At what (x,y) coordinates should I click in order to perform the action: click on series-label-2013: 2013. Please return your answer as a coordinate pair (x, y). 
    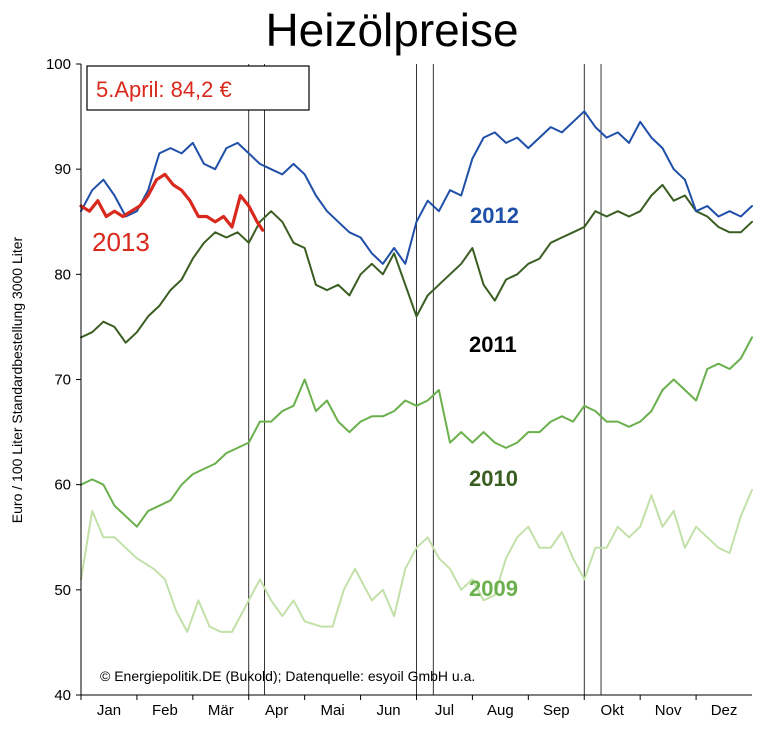
    Looking at the image, I should click on (121, 242).